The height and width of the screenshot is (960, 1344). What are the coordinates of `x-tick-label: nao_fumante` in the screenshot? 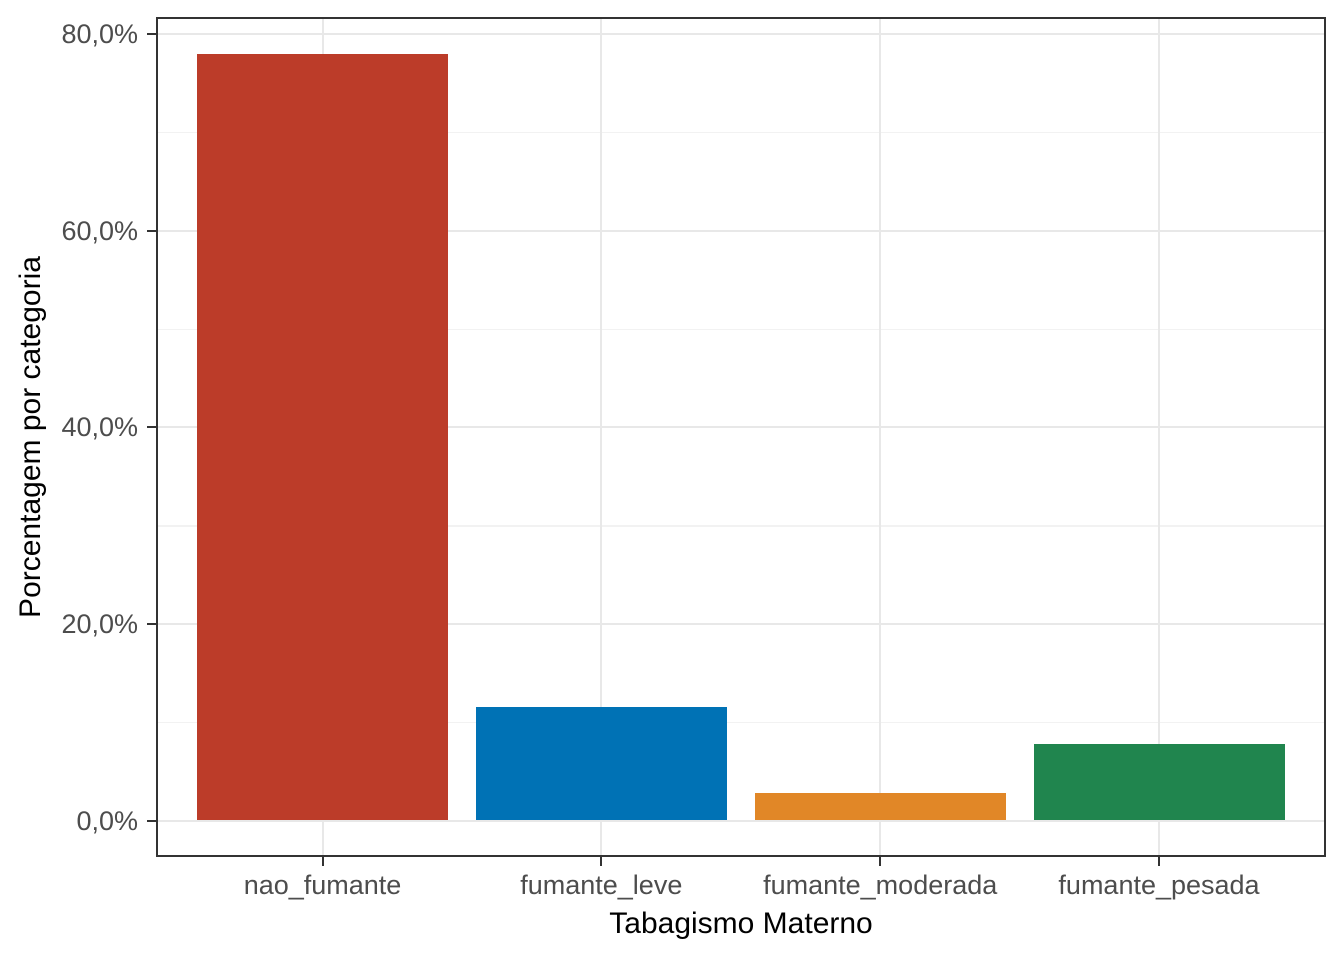 It's located at (322, 885).